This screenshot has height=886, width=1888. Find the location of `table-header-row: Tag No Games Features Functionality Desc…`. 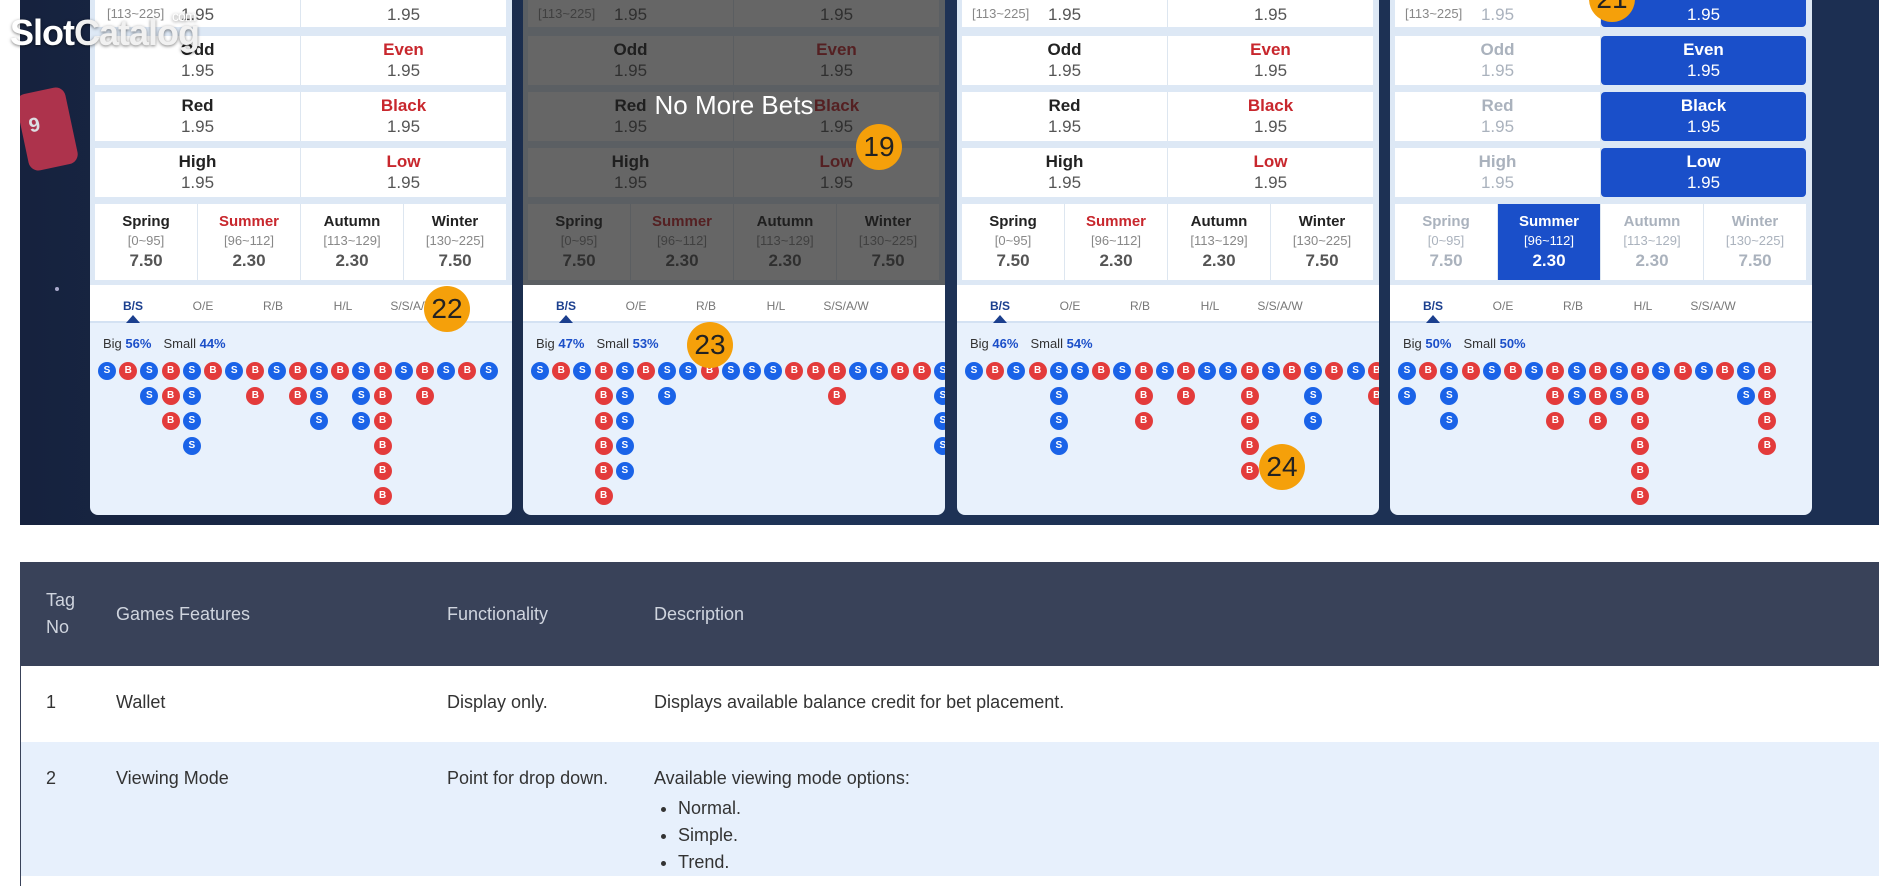

table-header-row: Tag No Games Features Functionality Desc… is located at coordinates (949, 614).